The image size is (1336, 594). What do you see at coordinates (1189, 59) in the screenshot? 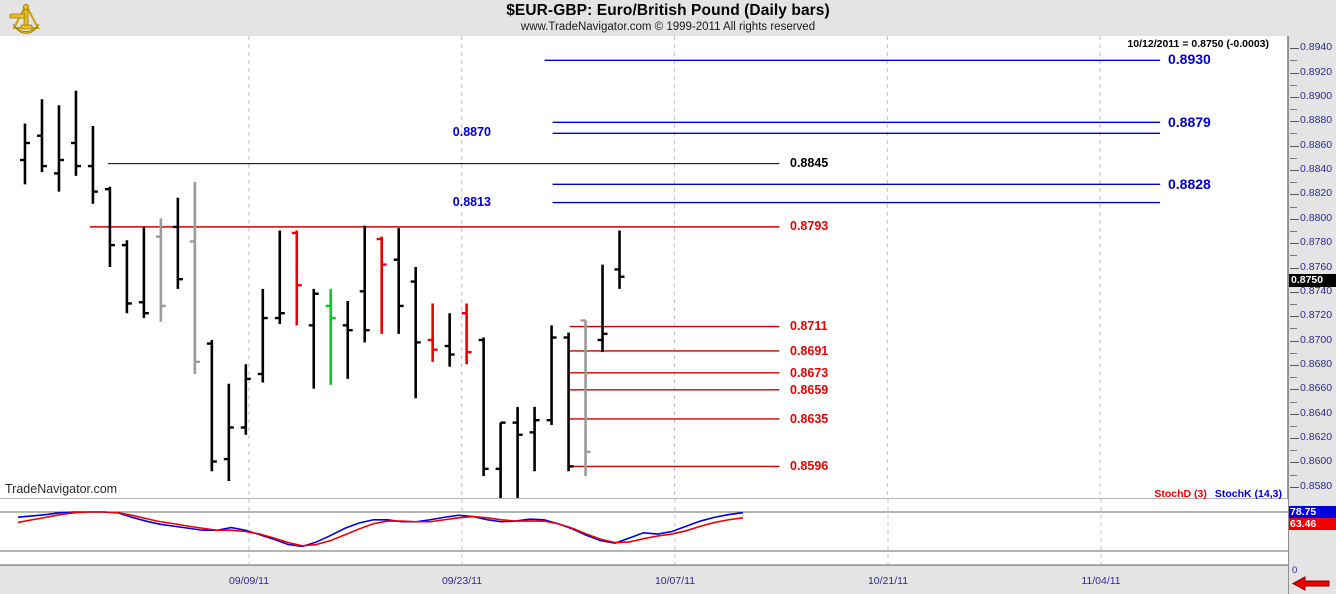
I see `level-0-8930-label: 0.8930` at bounding box center [1189, 59].